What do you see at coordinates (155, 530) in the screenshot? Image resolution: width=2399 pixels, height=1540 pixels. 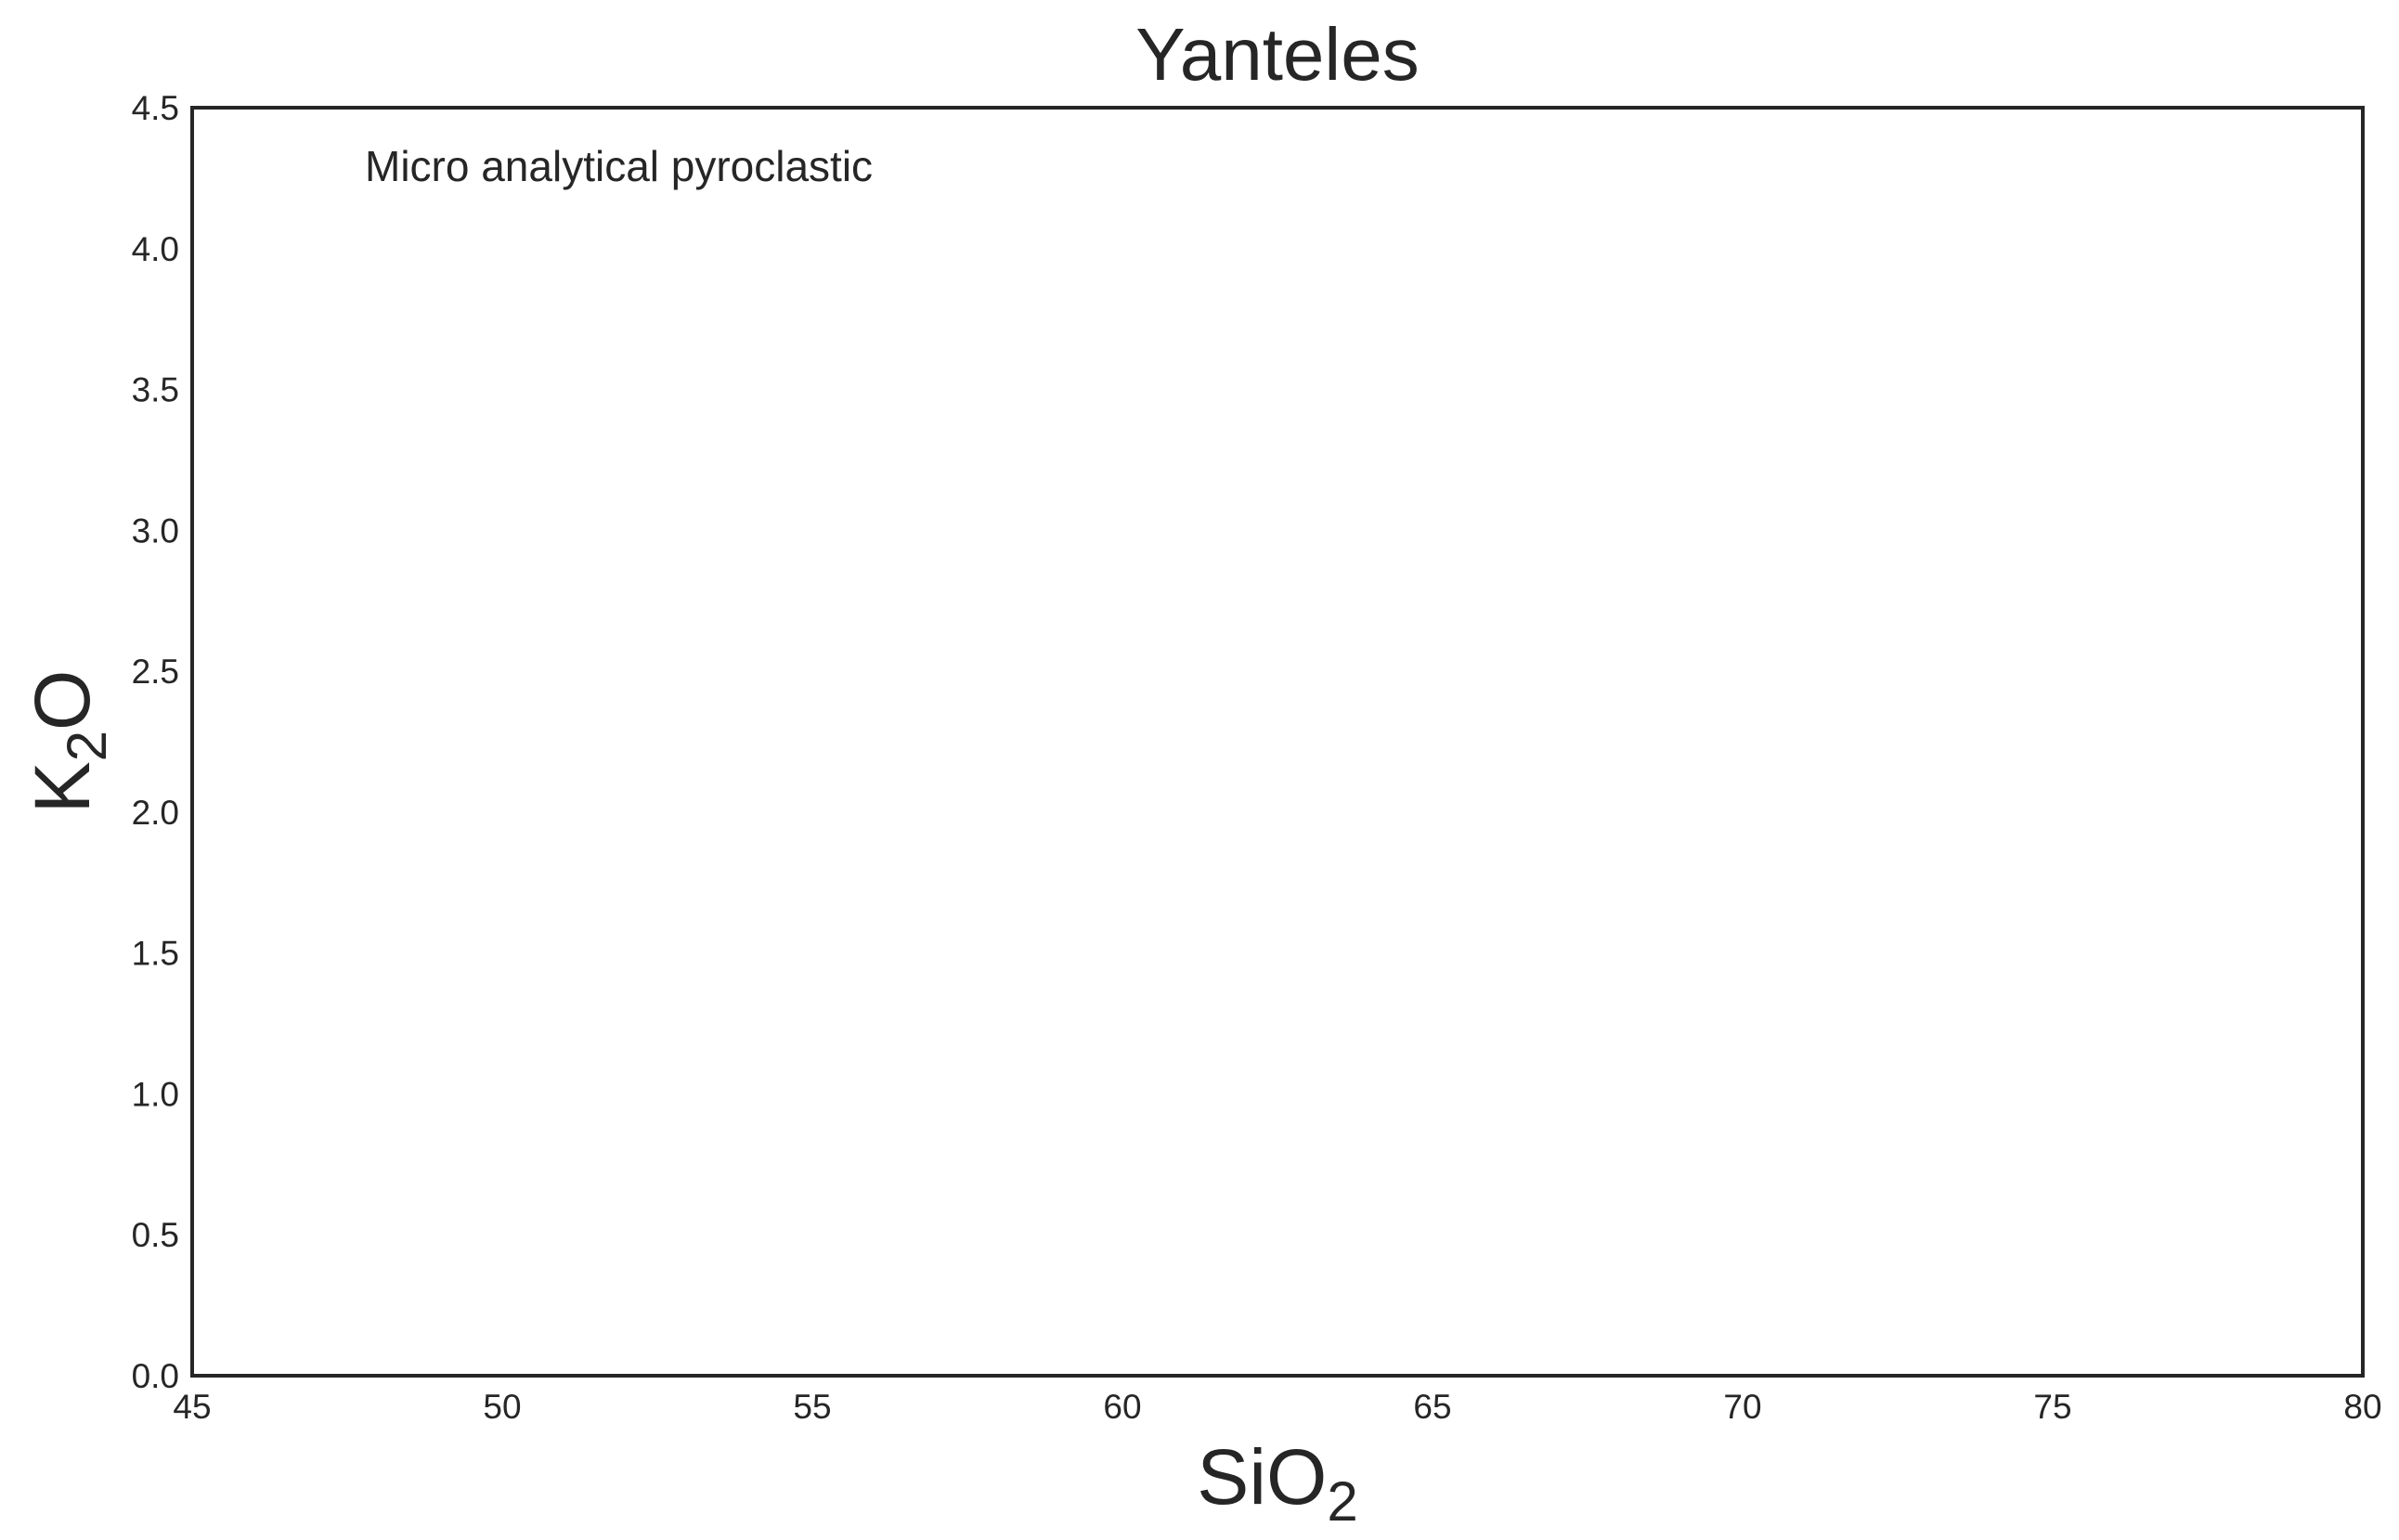 I see `y-tick-label: 3.0` at bounding box center [155, 530].